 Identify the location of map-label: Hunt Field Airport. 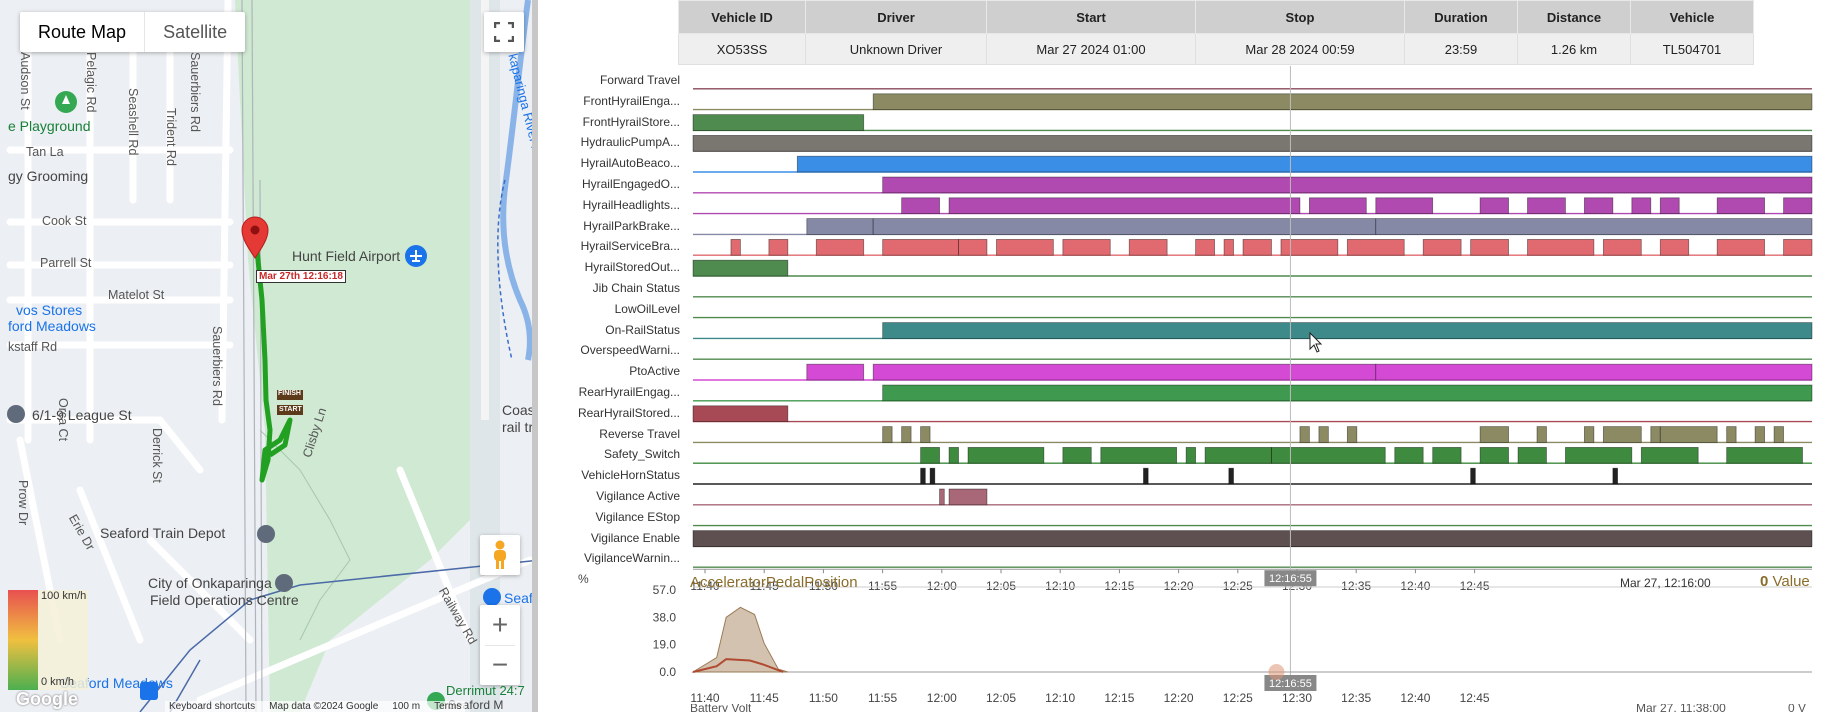
(346, 256).